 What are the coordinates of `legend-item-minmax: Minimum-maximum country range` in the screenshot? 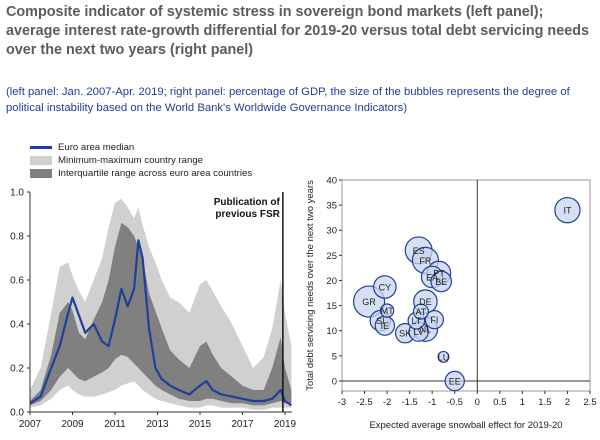 It's located at (141, 160).